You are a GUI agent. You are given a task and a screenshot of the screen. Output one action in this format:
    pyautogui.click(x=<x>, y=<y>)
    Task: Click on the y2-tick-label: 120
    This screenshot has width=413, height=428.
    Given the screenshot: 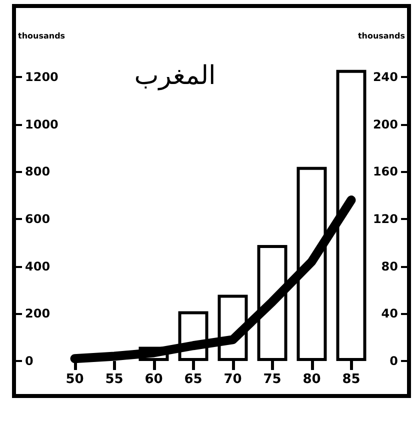 What is the action you would take?
    pyautogui.click(x=385, y=219)
    